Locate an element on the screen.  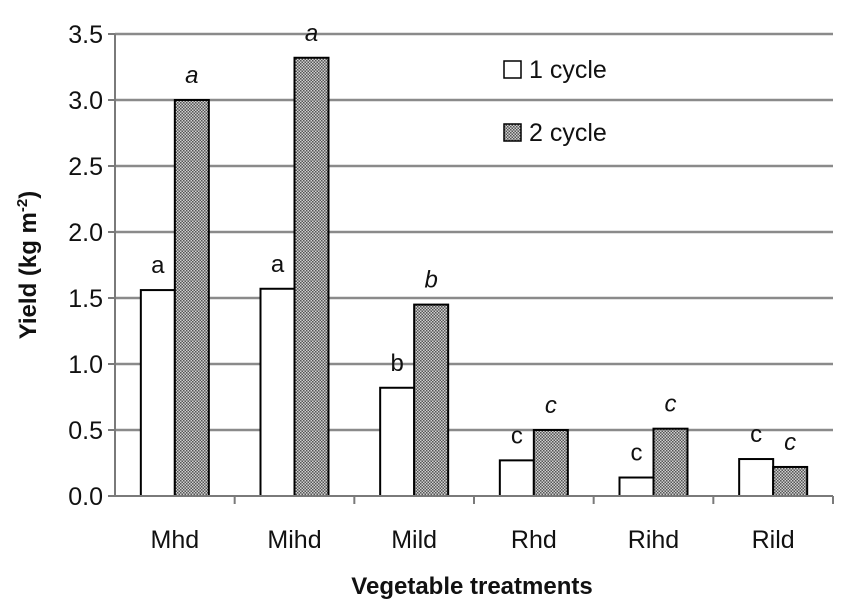
y-tick-label: 3.0 is located at coordinates (85, 101).